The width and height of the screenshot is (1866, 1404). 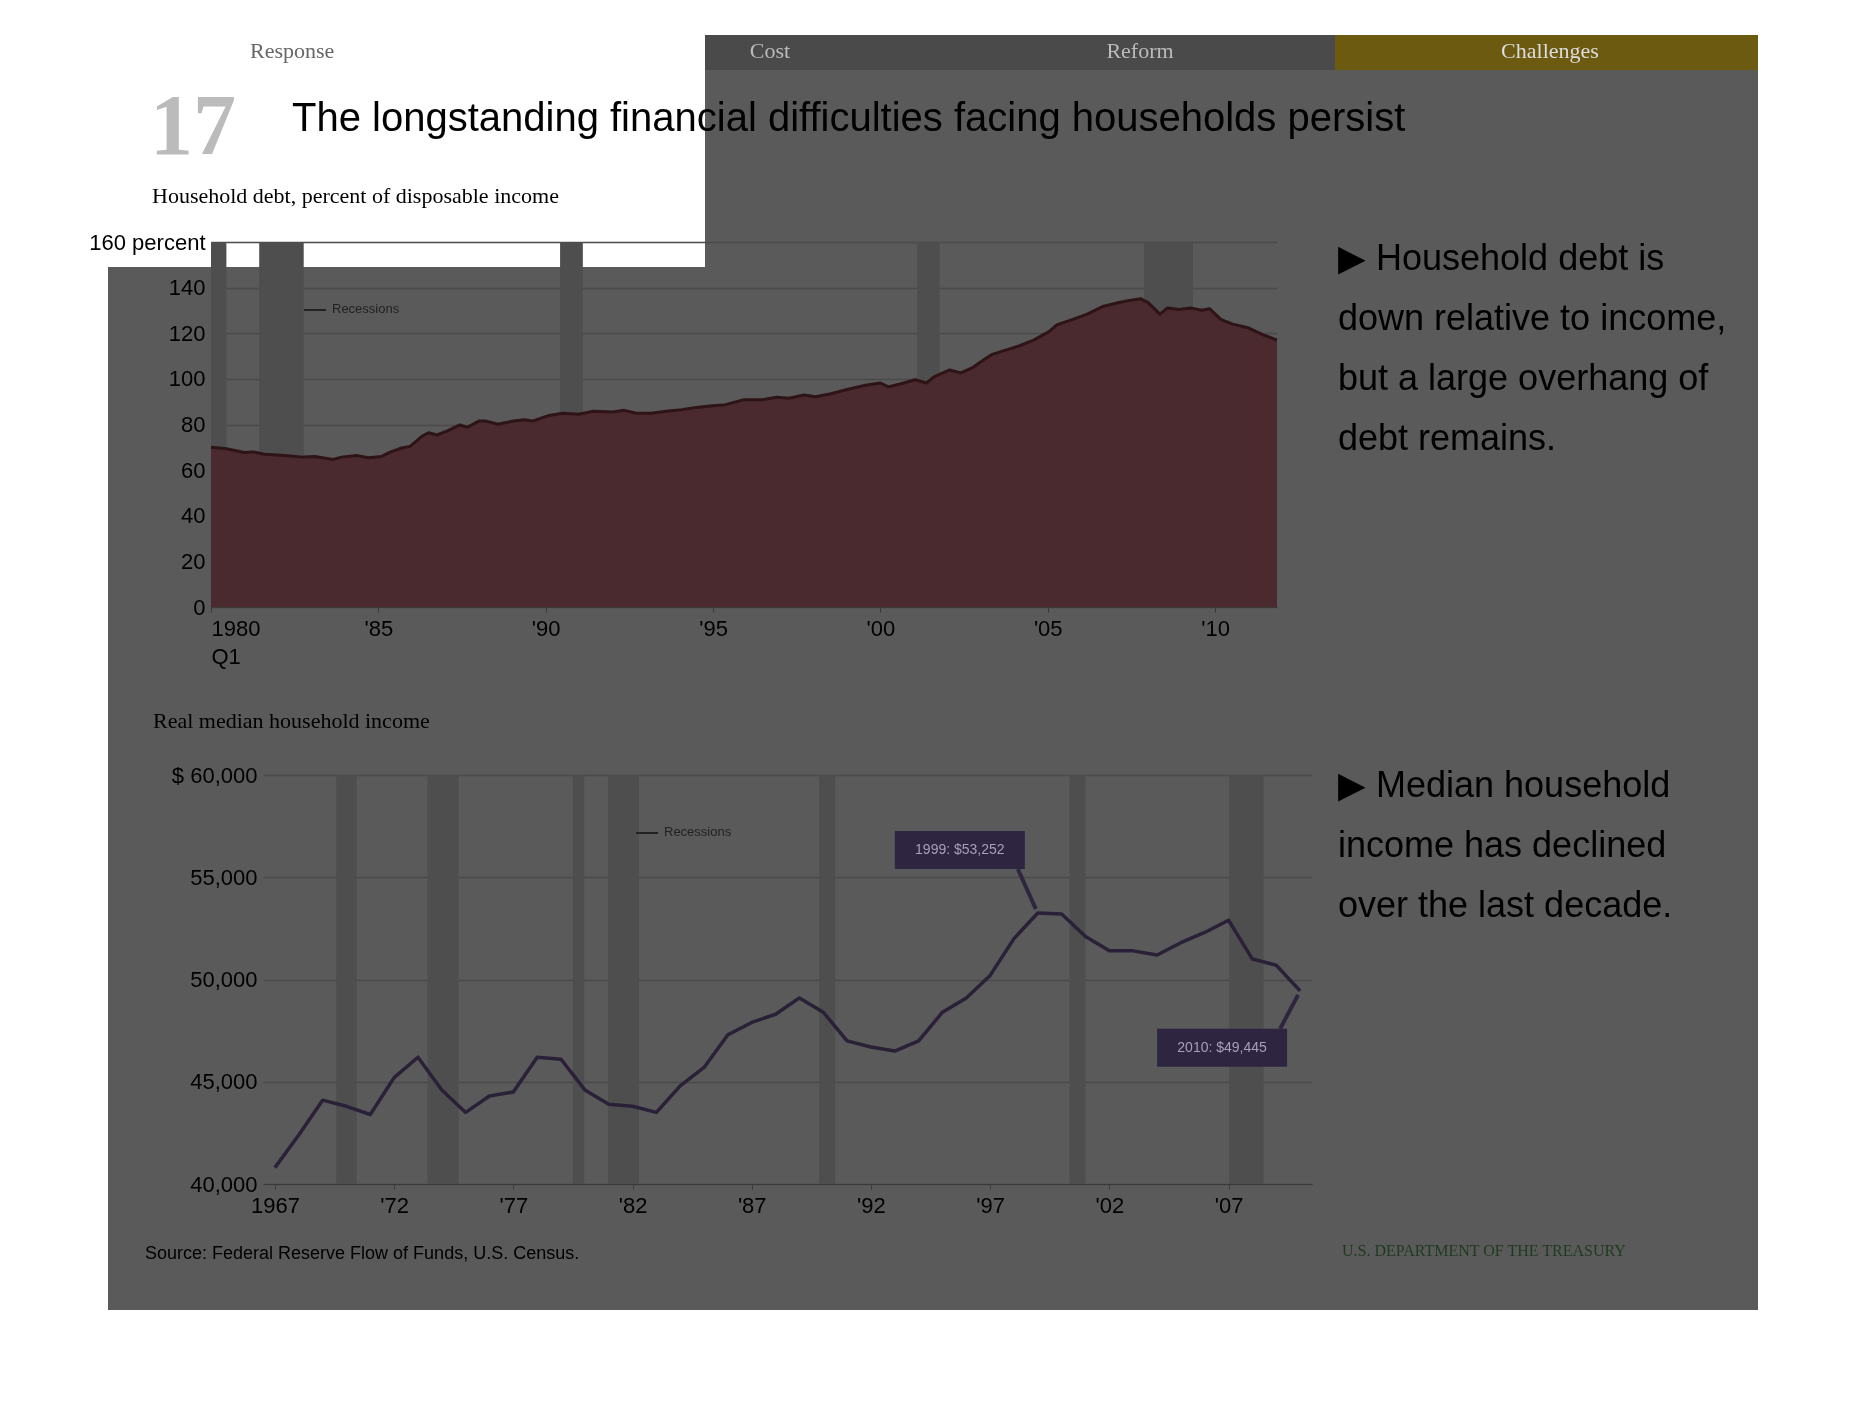 I want to click on x-tick-label: '97, so click(x=990, y=1205).